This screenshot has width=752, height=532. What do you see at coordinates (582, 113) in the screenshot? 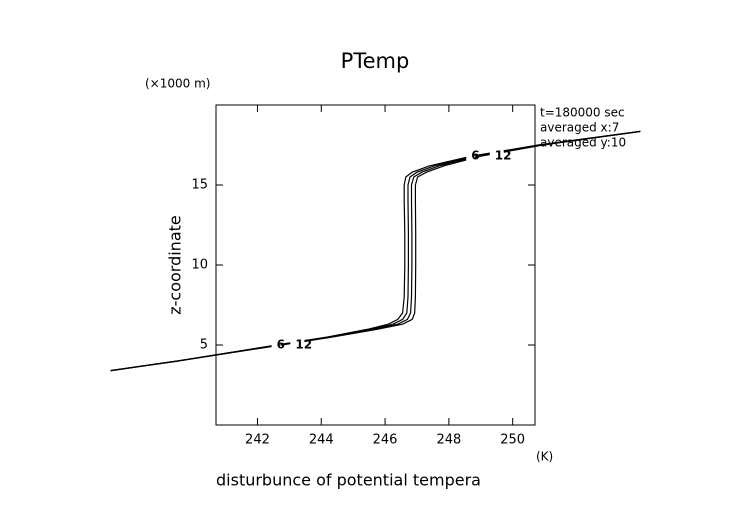
I see `annotation: t=180000 sec` at bounding box center [582, 113].